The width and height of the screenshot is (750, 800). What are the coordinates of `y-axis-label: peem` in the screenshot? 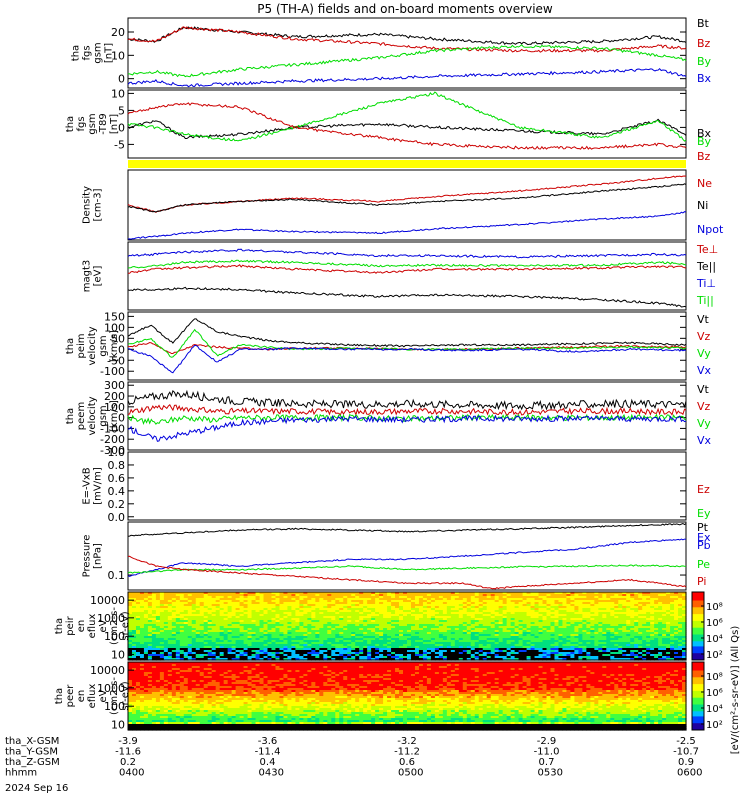 It's located at (81, 416).